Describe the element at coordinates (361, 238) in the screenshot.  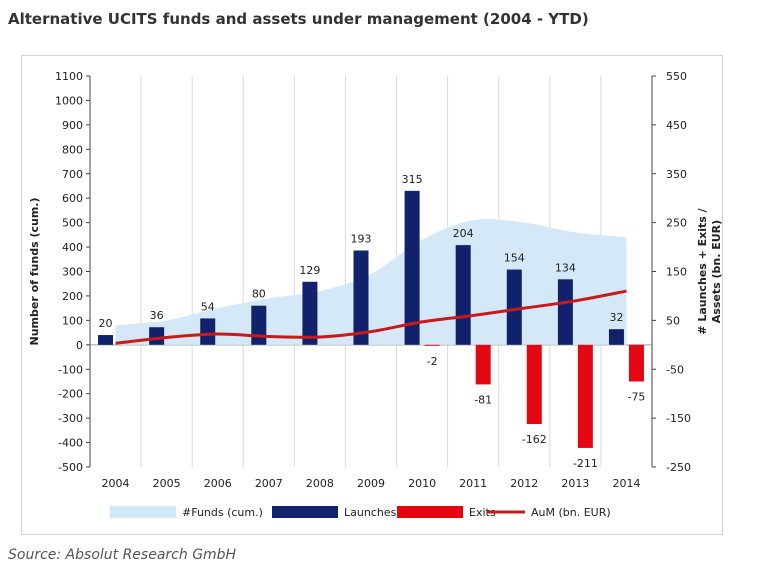
I see `launch-label: 193` at that location.